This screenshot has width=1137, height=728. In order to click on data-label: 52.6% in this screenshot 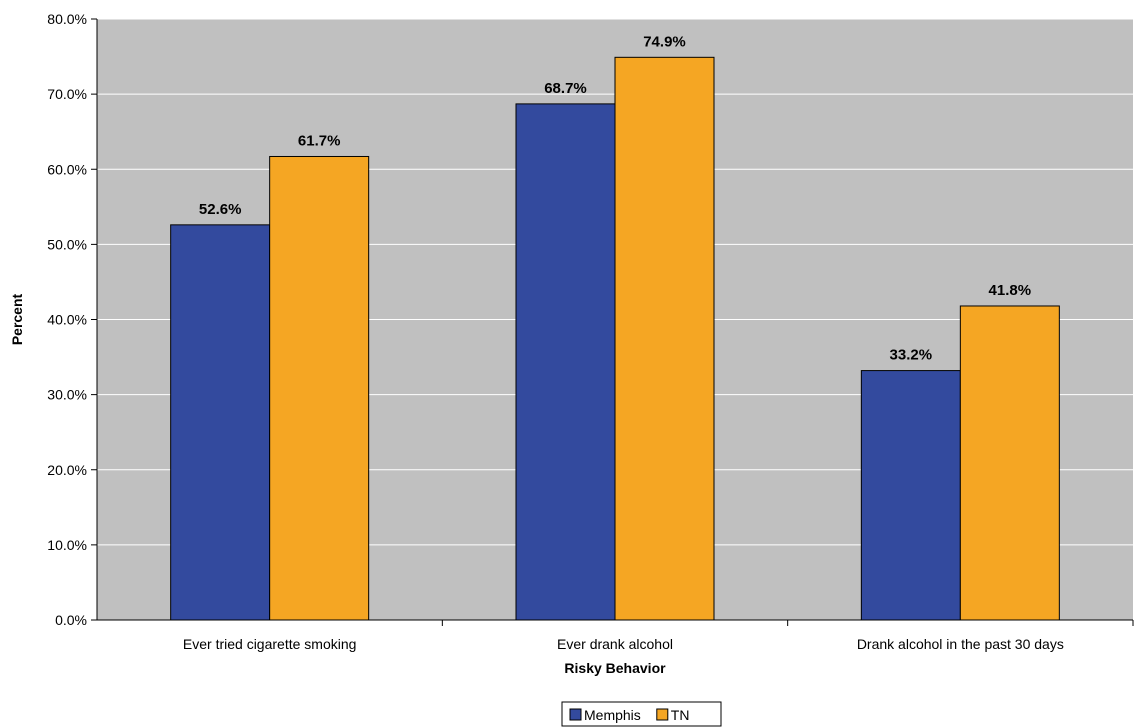, I will do `click(220, 209)`.